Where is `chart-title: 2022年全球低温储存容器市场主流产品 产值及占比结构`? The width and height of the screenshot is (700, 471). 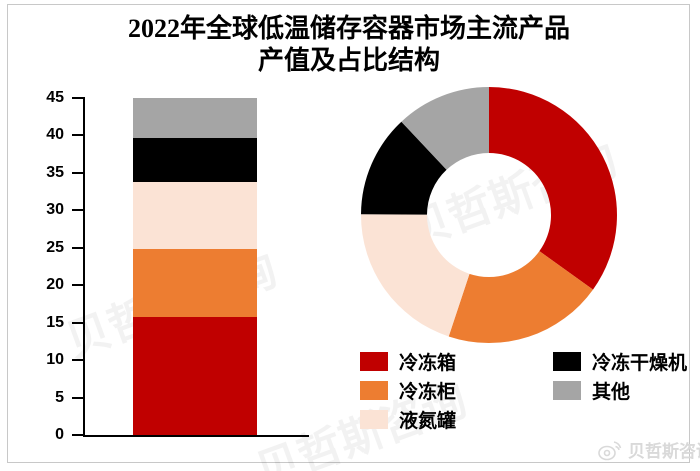
chart-title: 2022年全球低温储存容器市场主流产品 产值及占比结构 is located at coordinates (349, 45).